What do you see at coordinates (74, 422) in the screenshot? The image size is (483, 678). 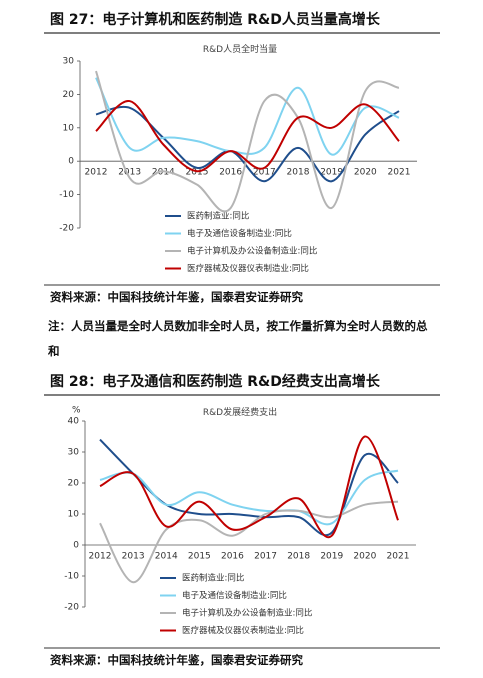 I see `y-tick-label: 40` at bounding box center [74, 422].